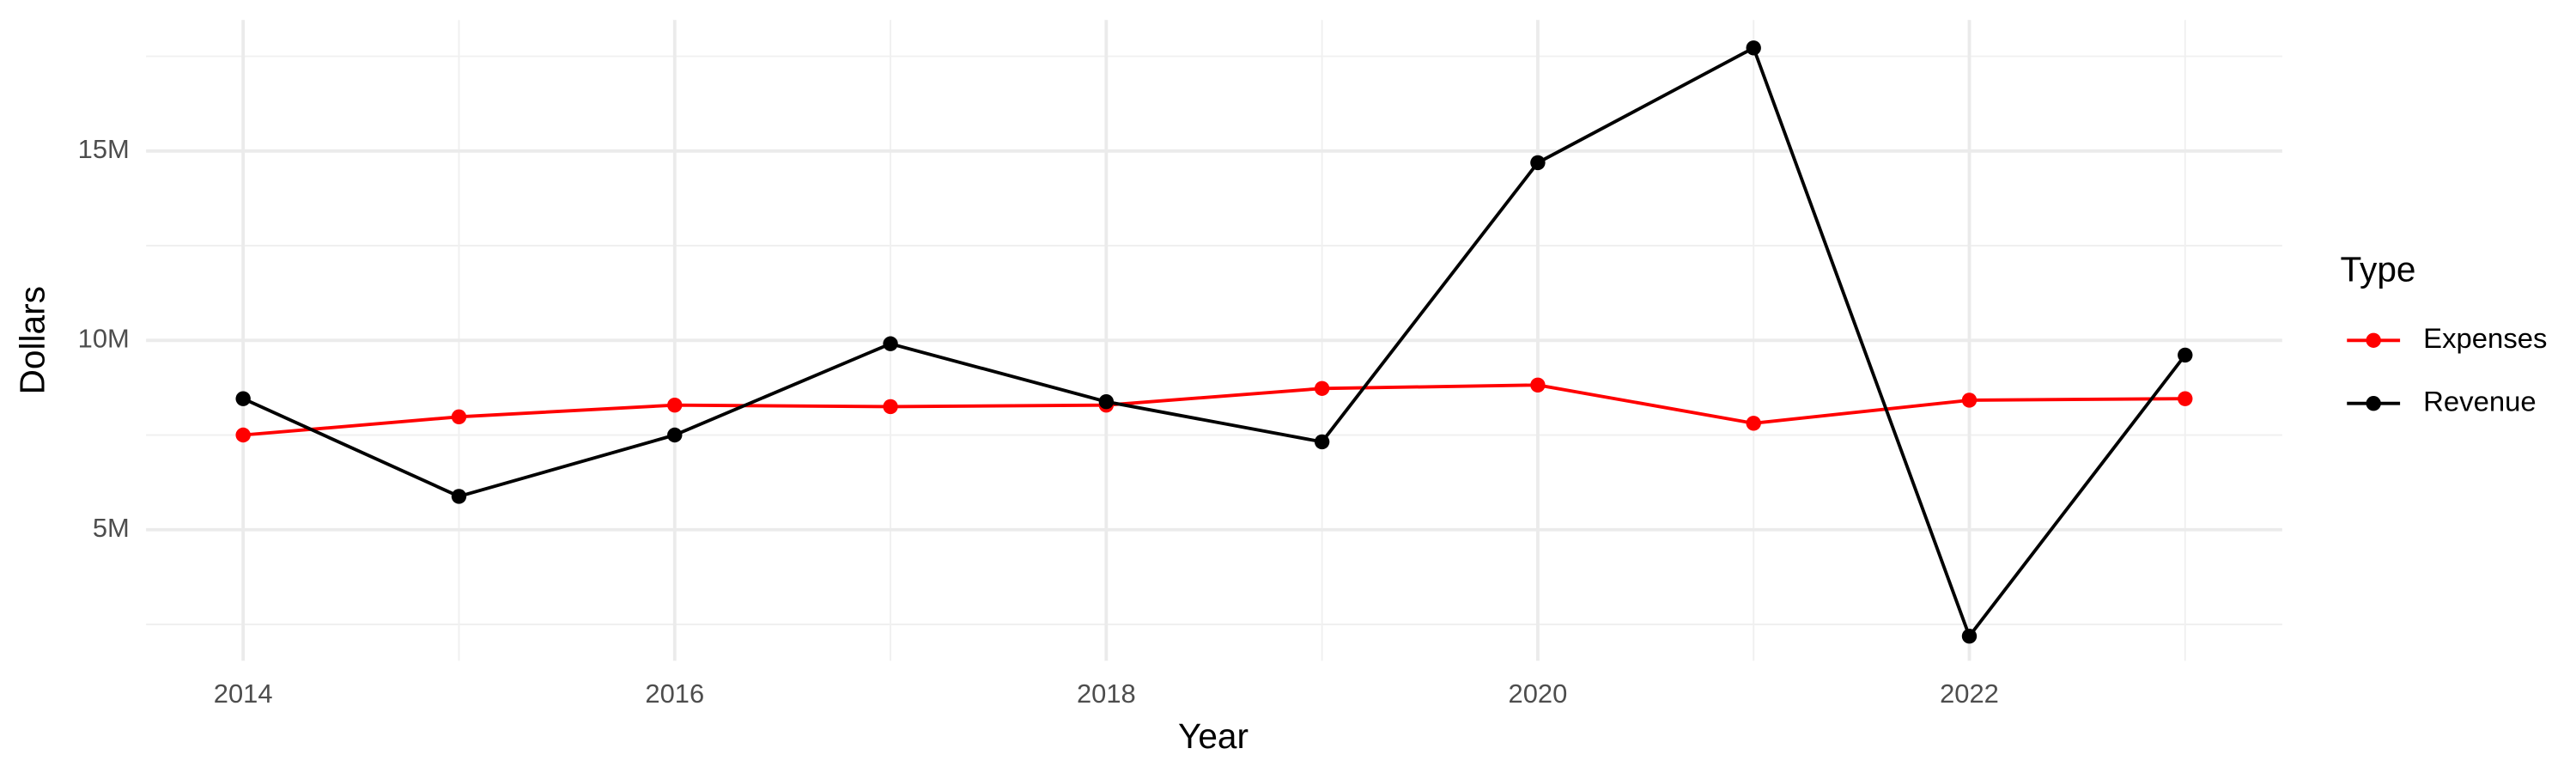  Describe the element at coordinates (2485, 338) in the screenshot. I see `legend-label: Expenses` at that location.